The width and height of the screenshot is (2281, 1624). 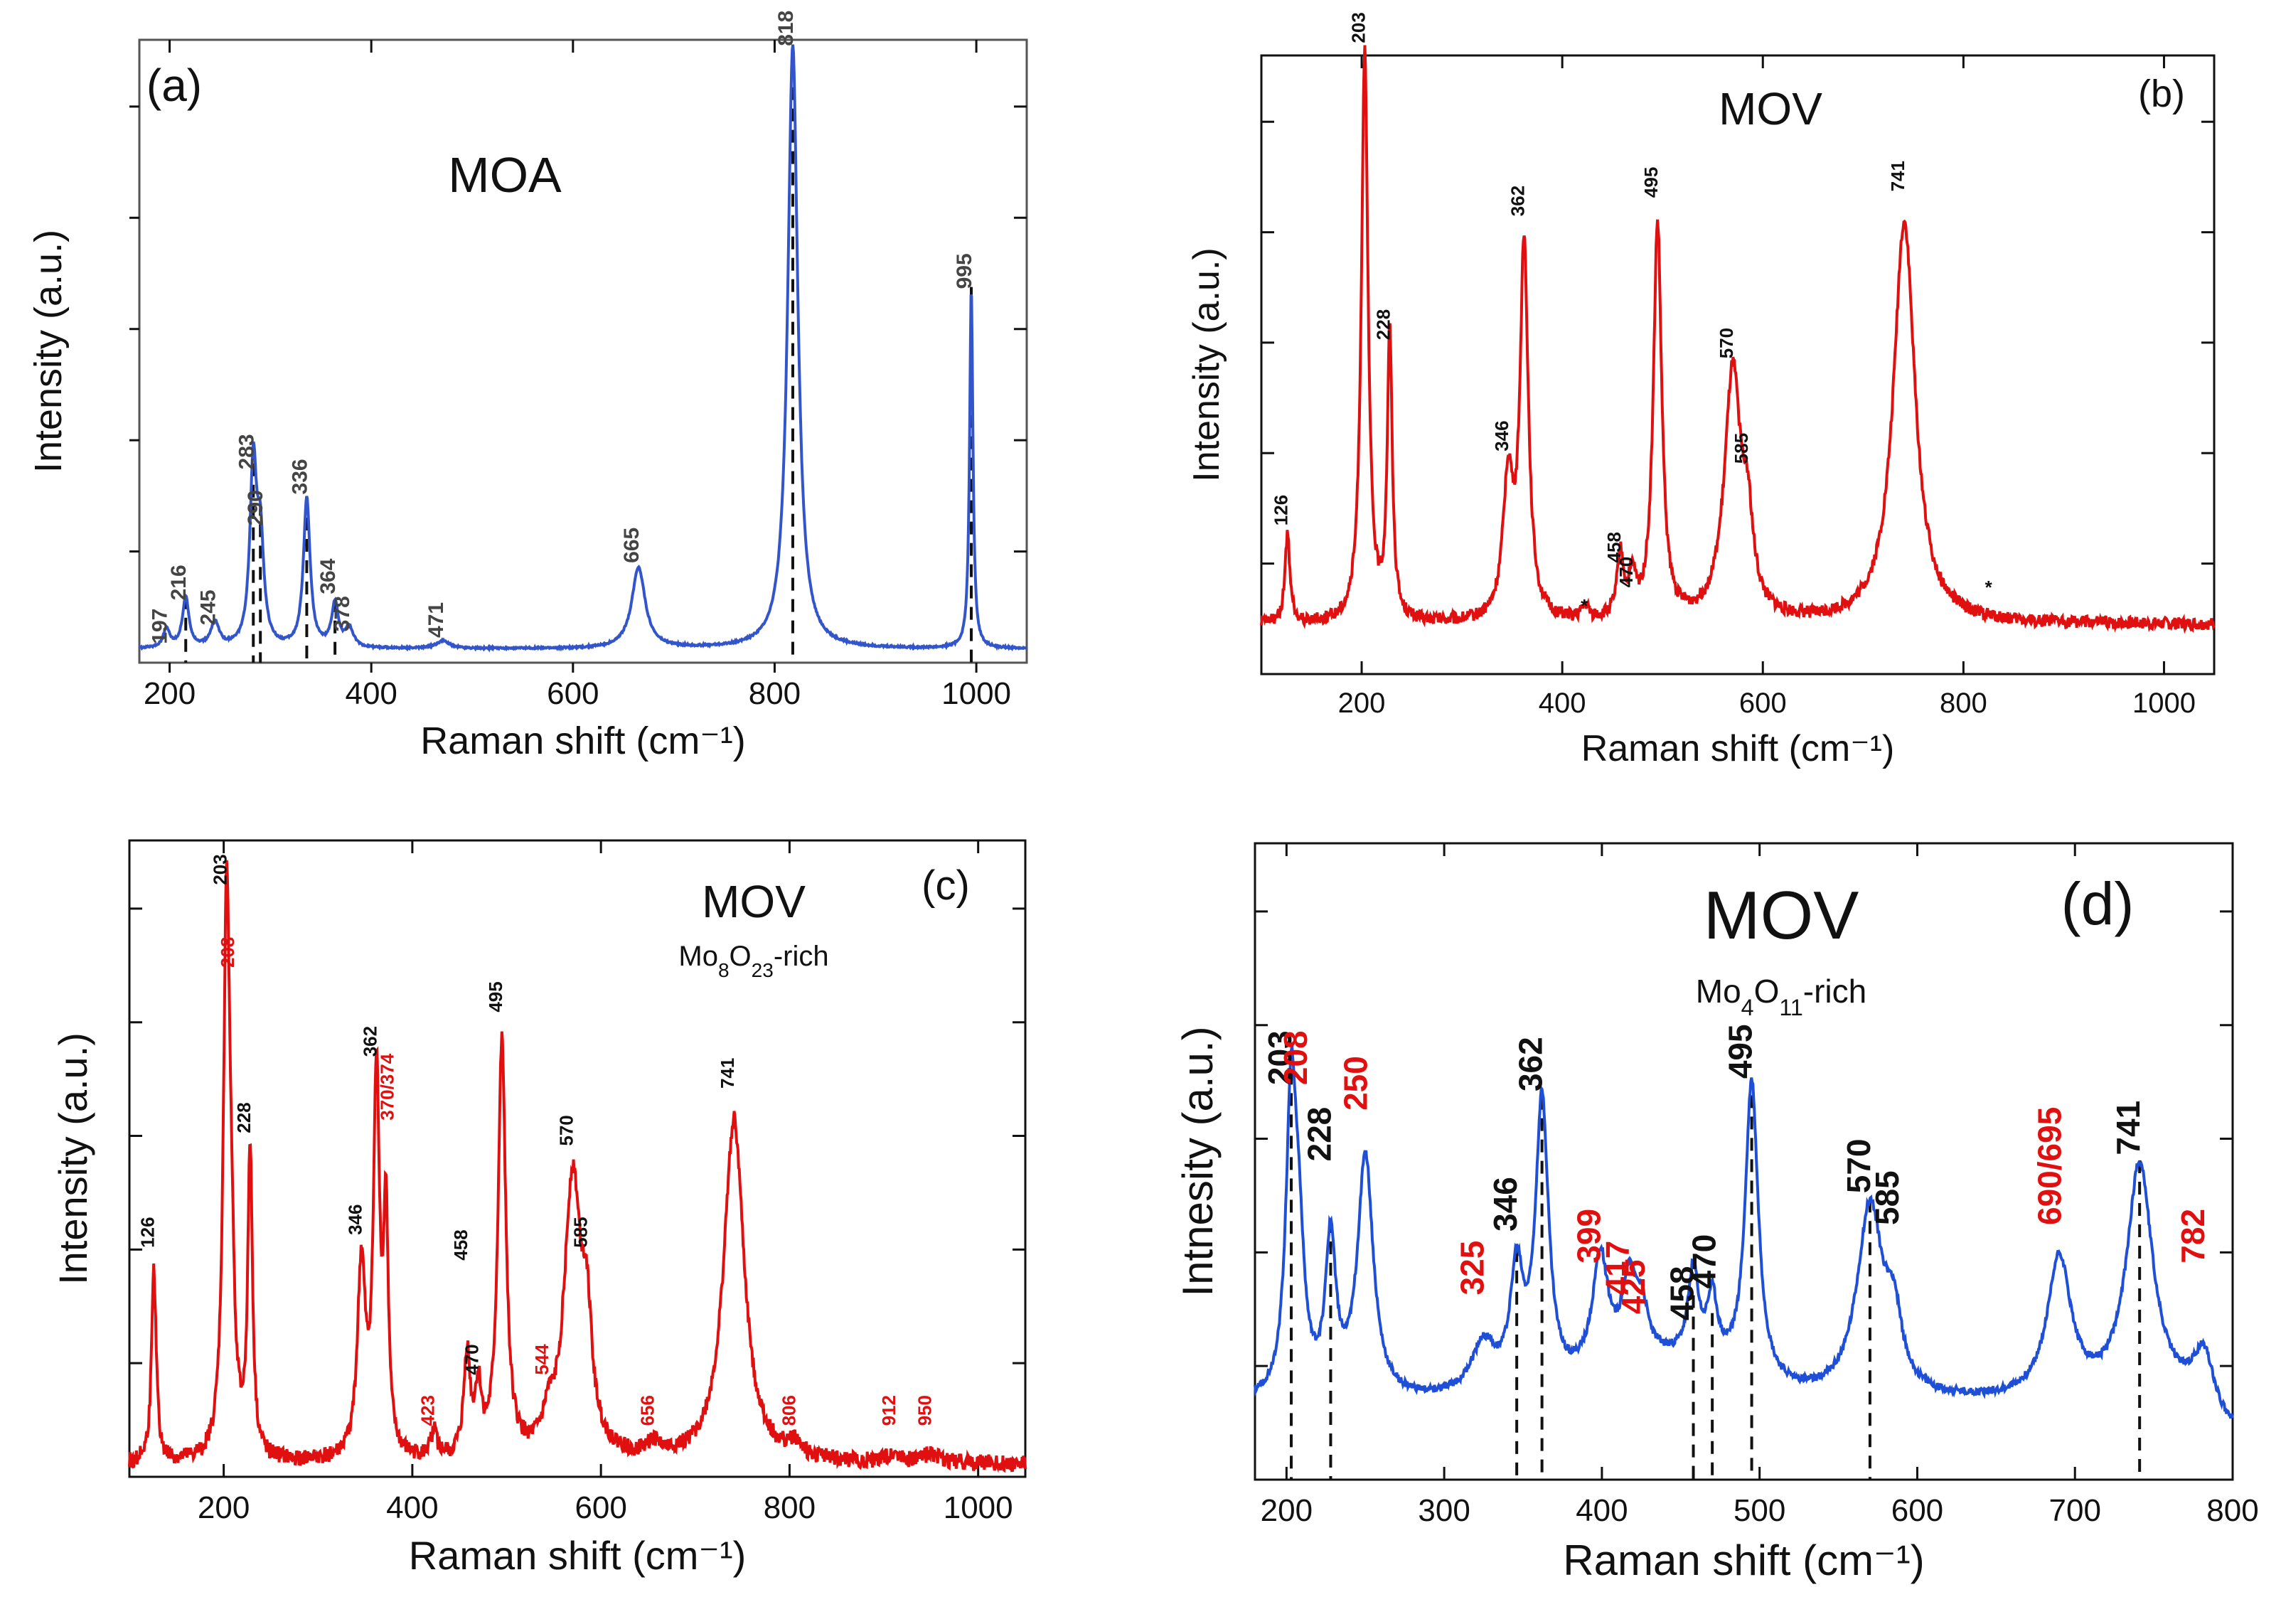 I want to click on peak-label: 216, so click(x=179, y=582).